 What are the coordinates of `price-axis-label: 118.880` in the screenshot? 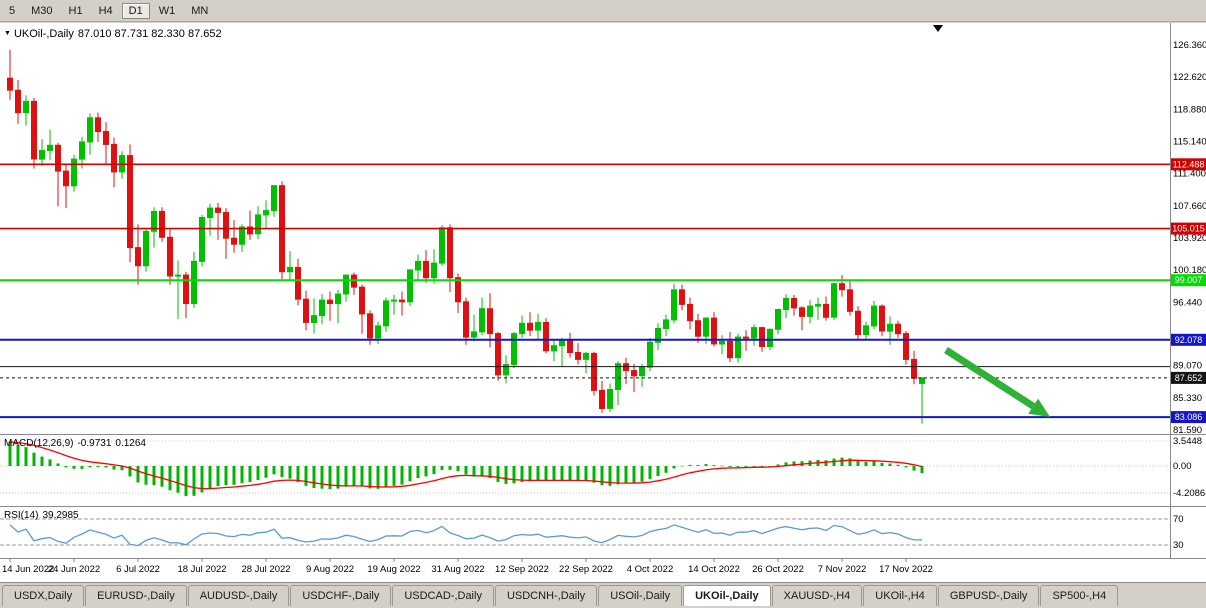 It's located at (1189, 109).